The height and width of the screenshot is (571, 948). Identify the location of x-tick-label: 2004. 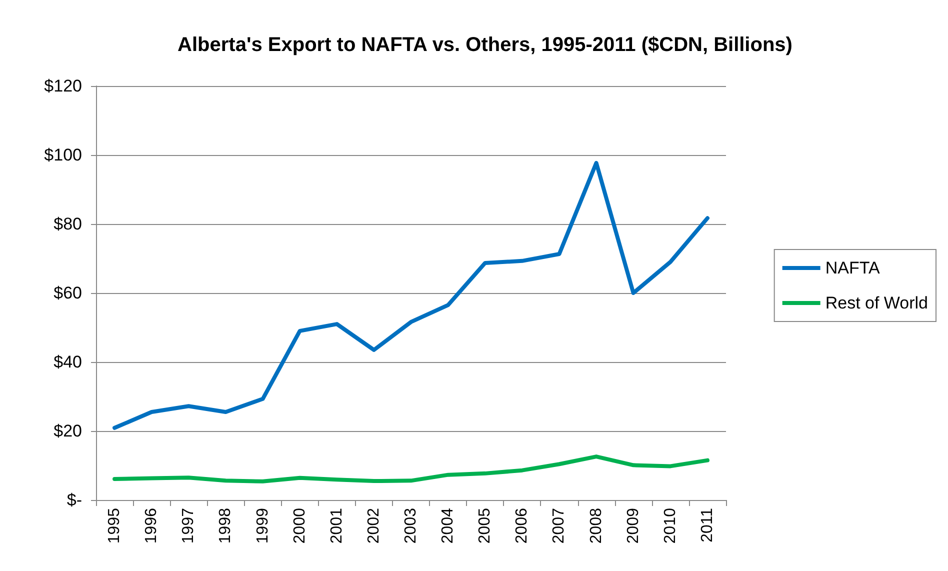
(448, 526).